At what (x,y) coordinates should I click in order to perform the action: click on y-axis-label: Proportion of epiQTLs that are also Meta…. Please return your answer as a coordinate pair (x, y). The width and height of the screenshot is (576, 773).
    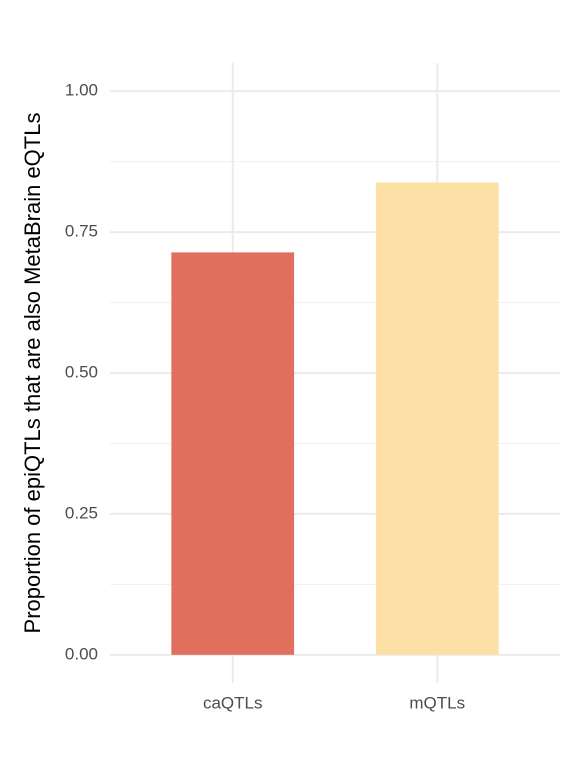
    Looking at the image, I should click on (32, 373).